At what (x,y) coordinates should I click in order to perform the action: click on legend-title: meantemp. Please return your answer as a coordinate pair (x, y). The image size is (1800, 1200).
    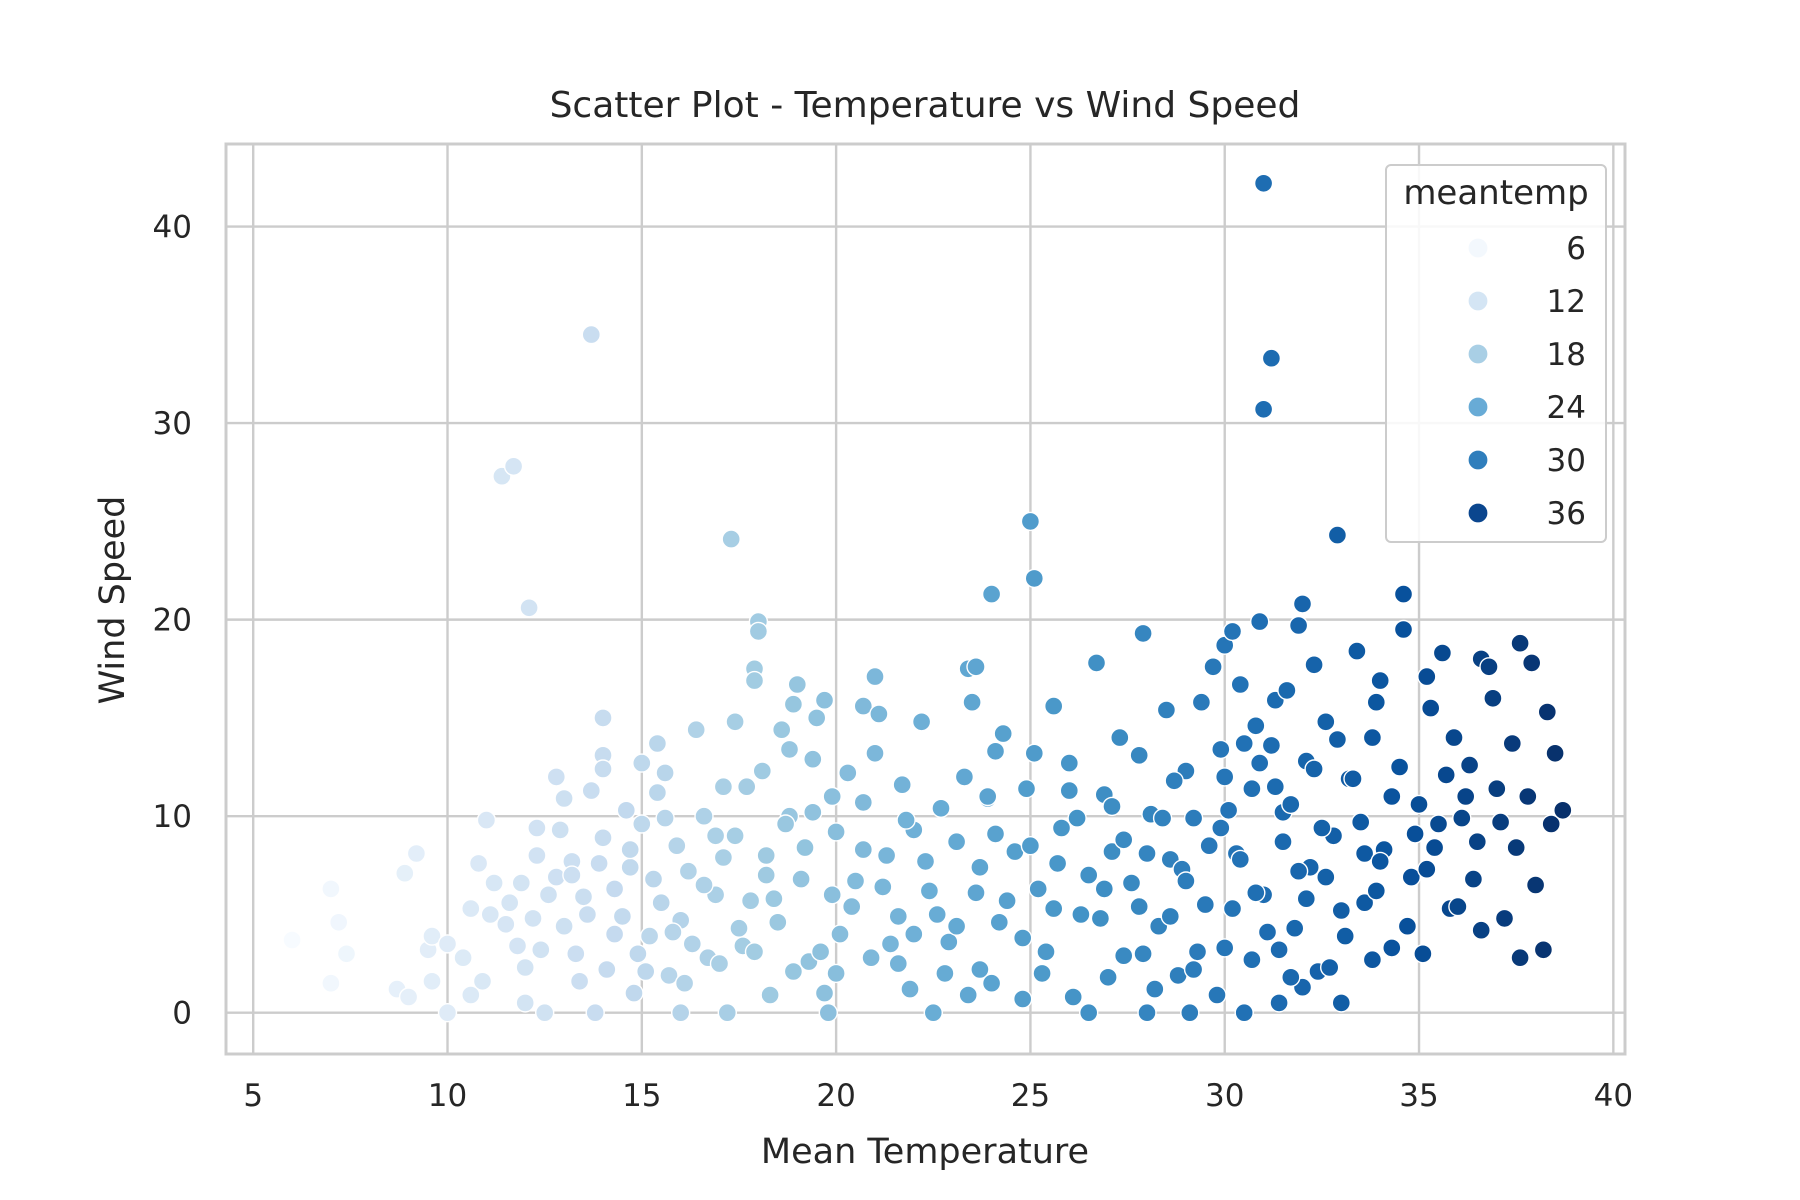
    Looking at the image, I should click on (1495, 193).